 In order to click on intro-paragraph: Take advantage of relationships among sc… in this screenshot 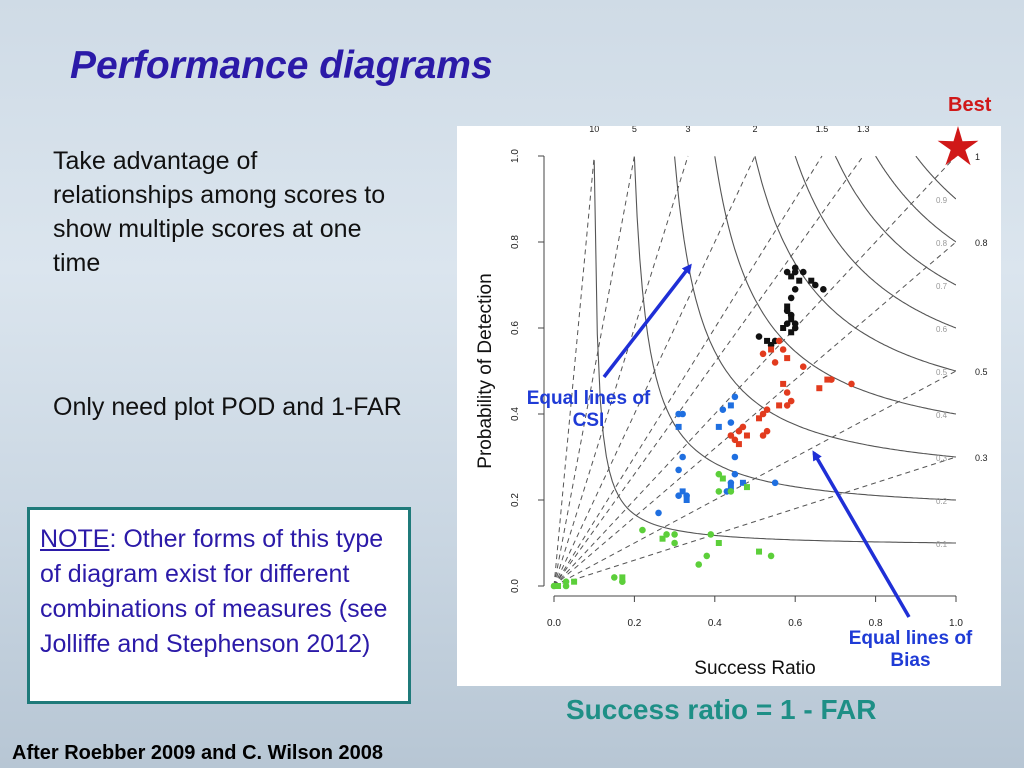, I will do `click(219, 212)`.